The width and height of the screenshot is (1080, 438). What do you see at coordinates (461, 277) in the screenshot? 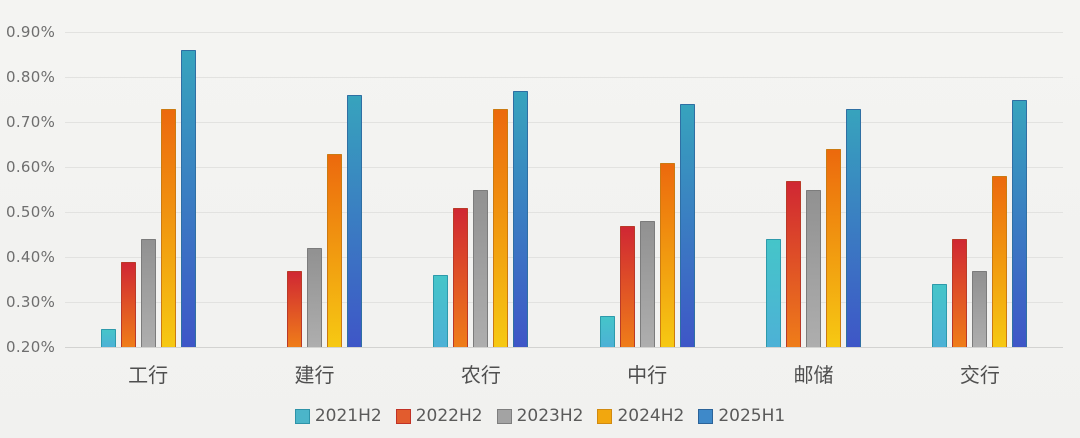
I see `bar-2022H2-农行` at bounding box center [461, 277].